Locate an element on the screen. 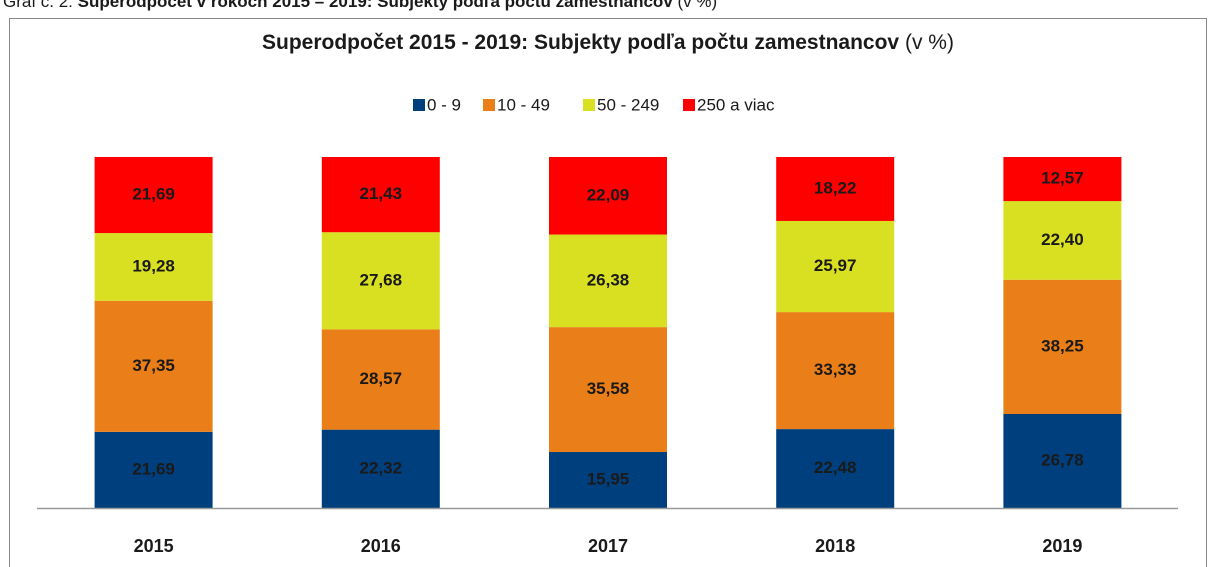  data-label: 21,43 is located at coordinates (381, 193).